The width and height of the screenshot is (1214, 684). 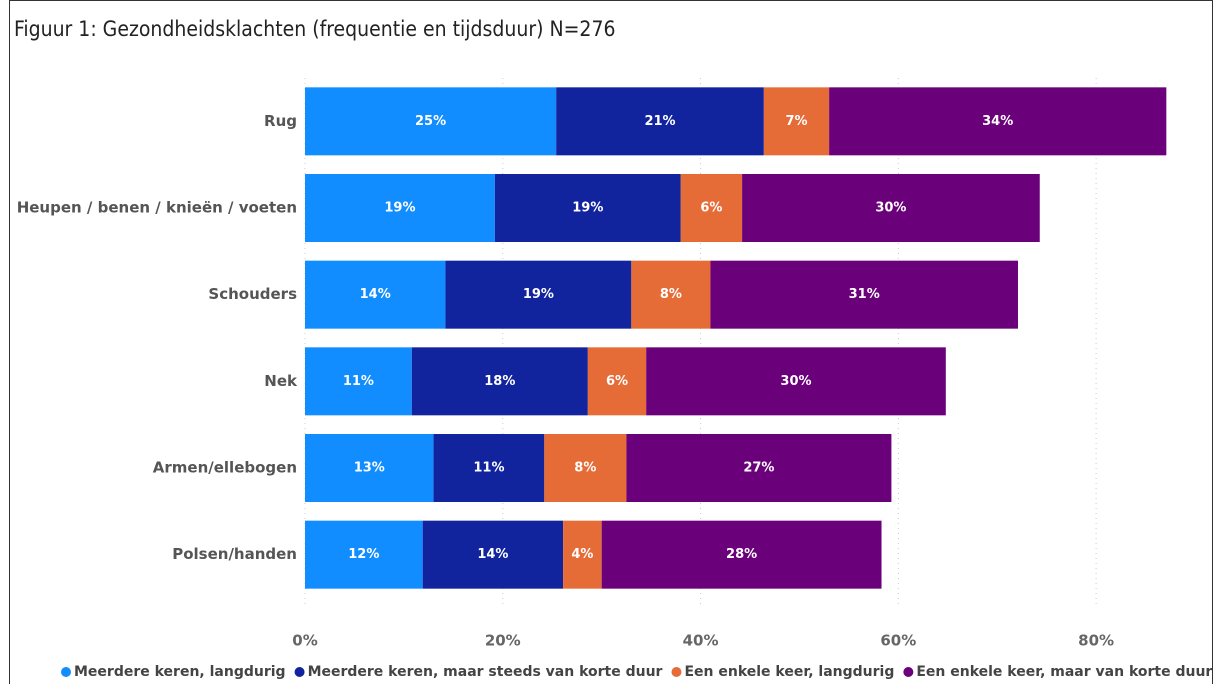 I want to click on x-tick-label: 0%, so click(x=304, y=641).